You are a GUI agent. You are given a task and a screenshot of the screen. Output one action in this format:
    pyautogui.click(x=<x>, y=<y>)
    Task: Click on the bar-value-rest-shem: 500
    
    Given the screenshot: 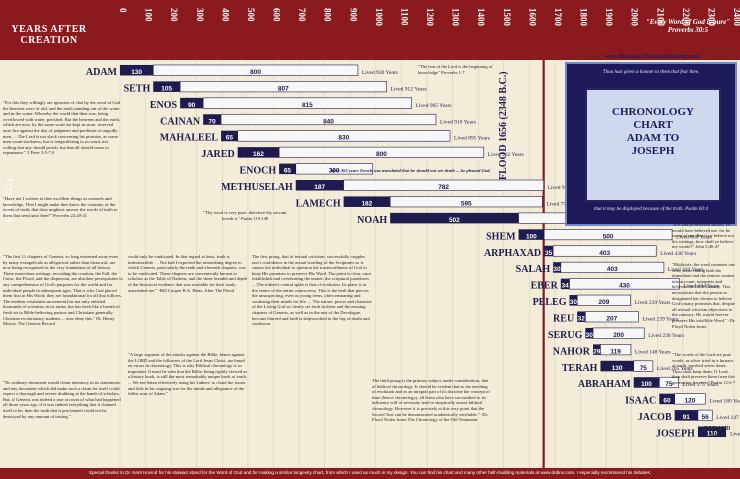 What is the action you would take?
    pyautogui.click(x=608, y=236)
    